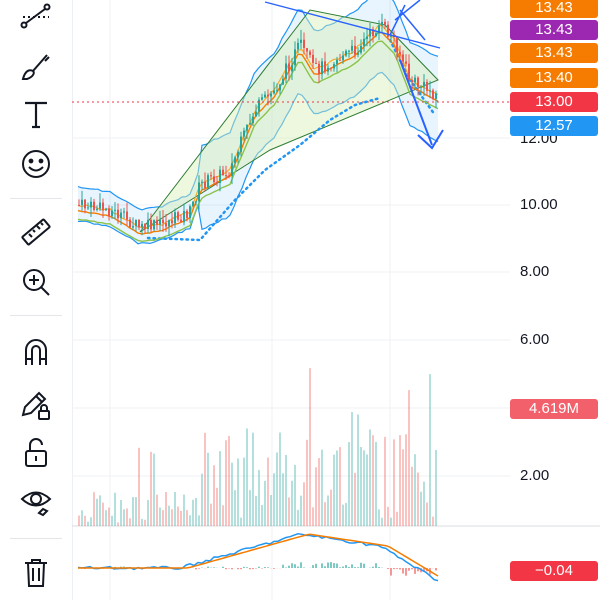  Describe the element at coordinates (352, 25) in the screenshot. I see `trend-line-drawing` at that location.